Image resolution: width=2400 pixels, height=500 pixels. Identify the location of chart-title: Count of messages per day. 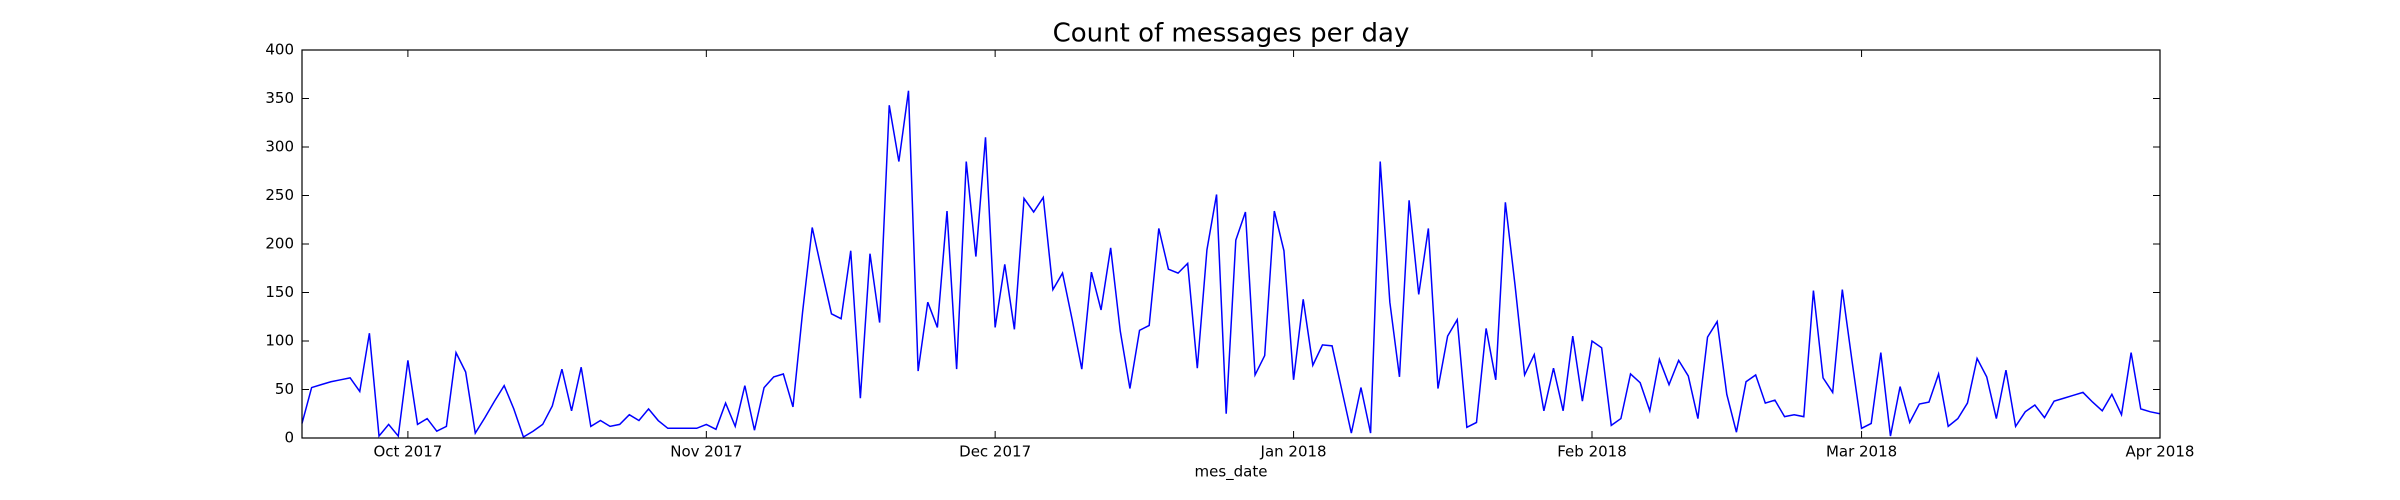
(1231, 34).